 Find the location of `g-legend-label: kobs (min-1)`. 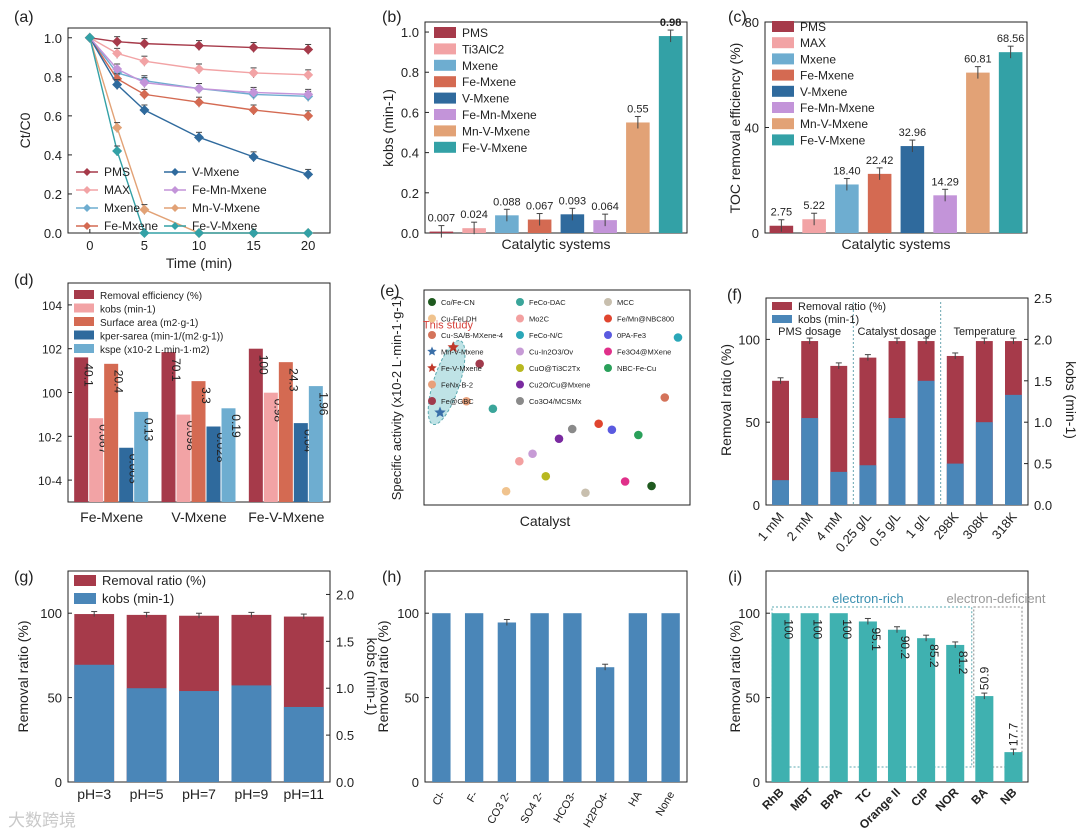

g-legend-label: kobs (min-1) is located at coordinates (138, 598).